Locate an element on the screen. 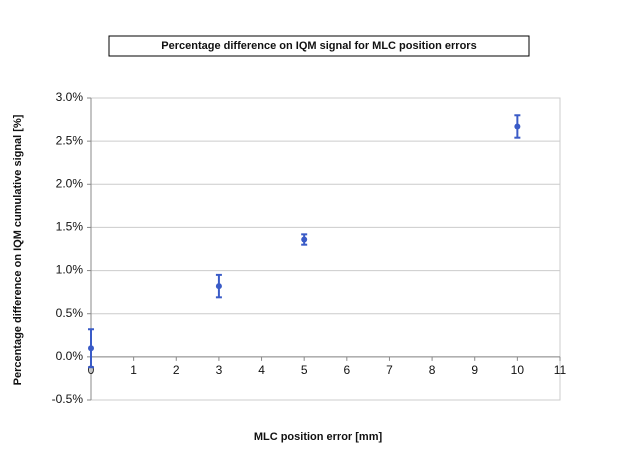 The image size is (626, 471). y-tick-label: 3.0% is located at coordinates (70, 97).